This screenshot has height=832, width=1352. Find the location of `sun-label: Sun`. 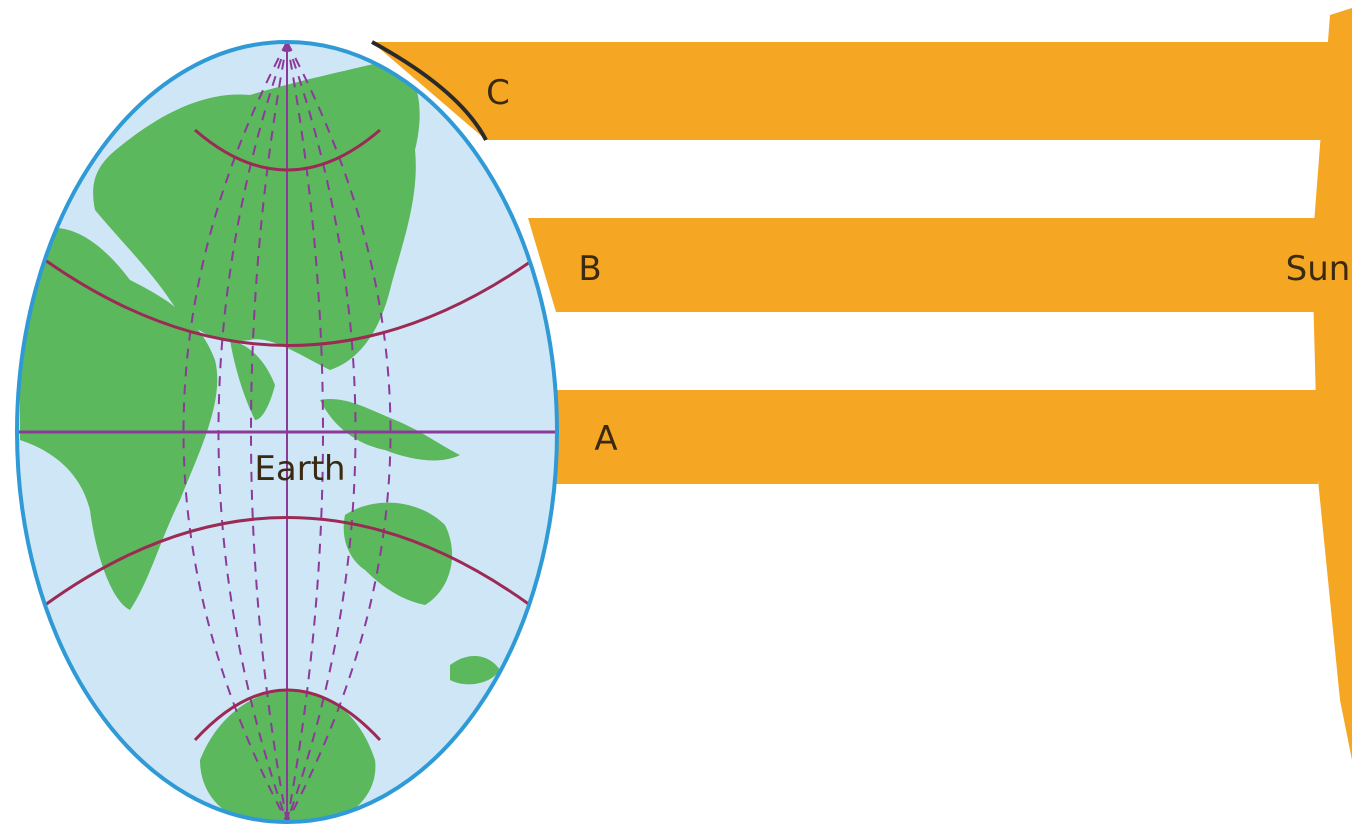

sun-label: Sun is located at coordinates (1318, 269).